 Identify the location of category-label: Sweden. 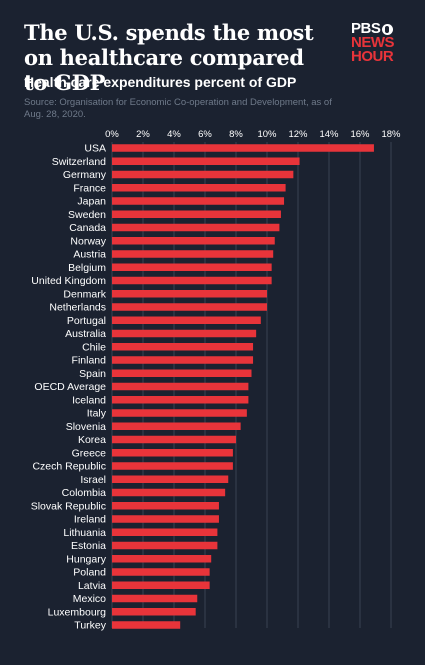
(87, 215).